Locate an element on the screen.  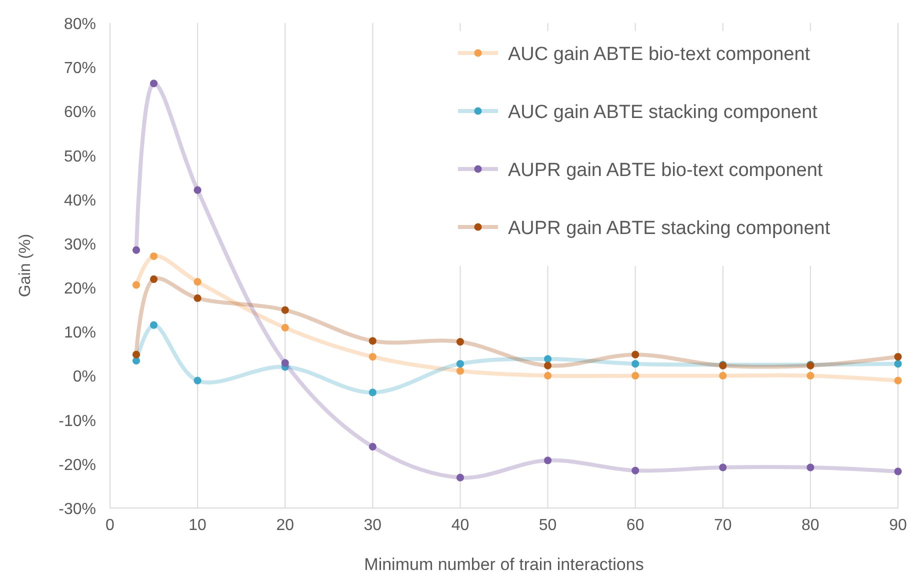
y-tick-label: 10% is located at coordinates (80, 333).